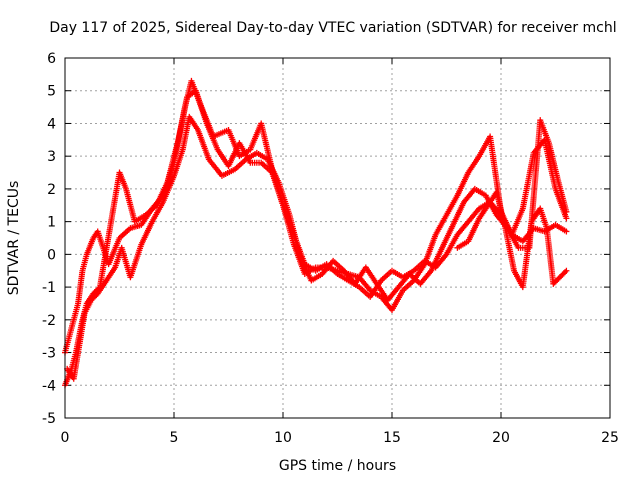 The height and width of the screenshot is (480, 640). Describe the element at coordinates (174, 438) in the screenshot. I see `x-tick-label: 5` at that location.